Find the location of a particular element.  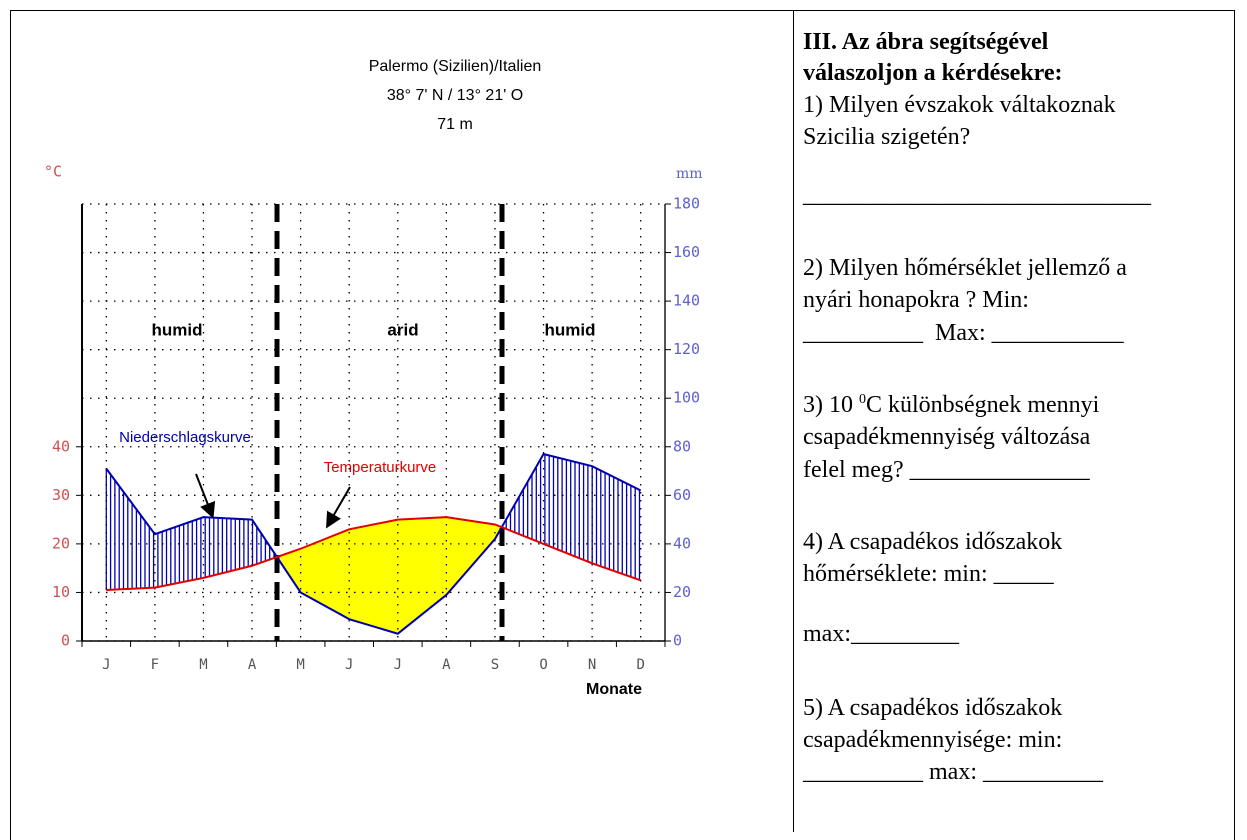

chart-title: 71 m is located at coordinates (455, 124).